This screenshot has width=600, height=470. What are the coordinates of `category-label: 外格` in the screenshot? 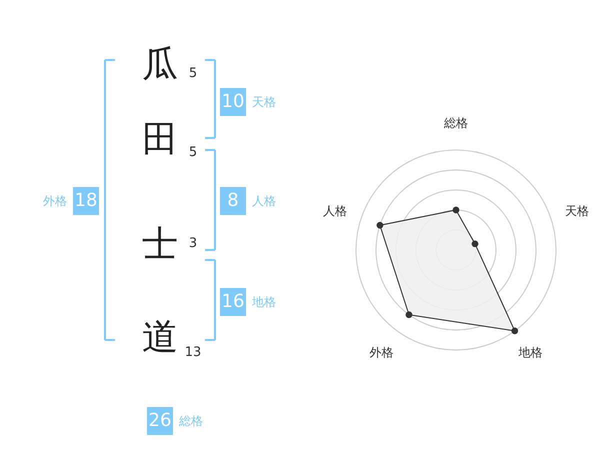 It's located at (55, 201).